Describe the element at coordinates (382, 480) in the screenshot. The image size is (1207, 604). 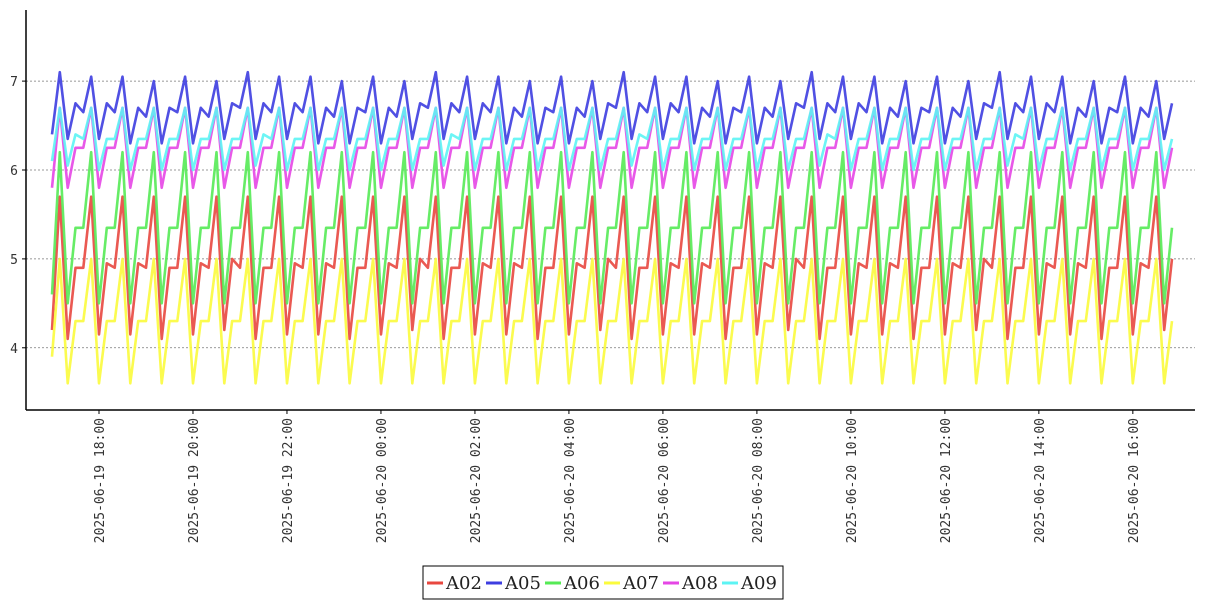
I see `x-tick-label: 2025-06-20 00:00` at that location.